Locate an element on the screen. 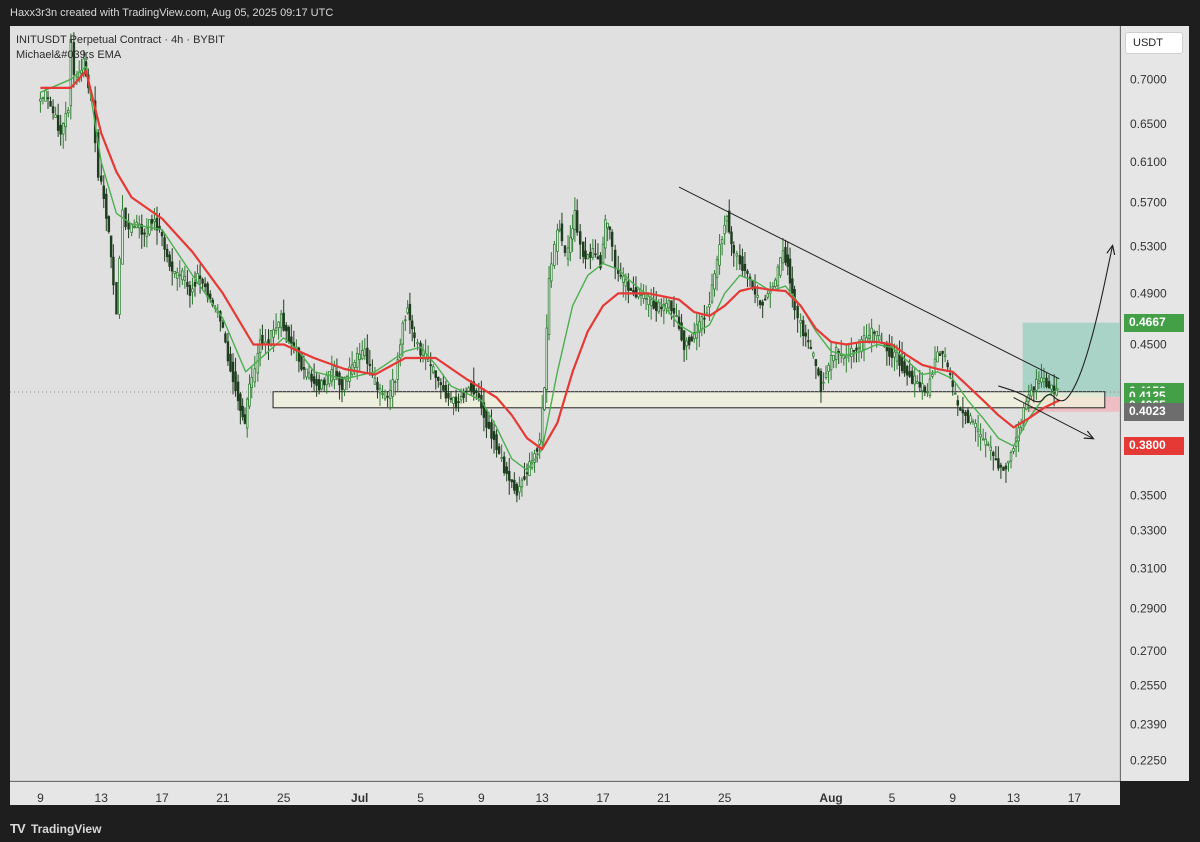 Image resolution: width=1200 pixels, height=842 pixels. currency-button: USDT is located at coordinates (1154, 43).